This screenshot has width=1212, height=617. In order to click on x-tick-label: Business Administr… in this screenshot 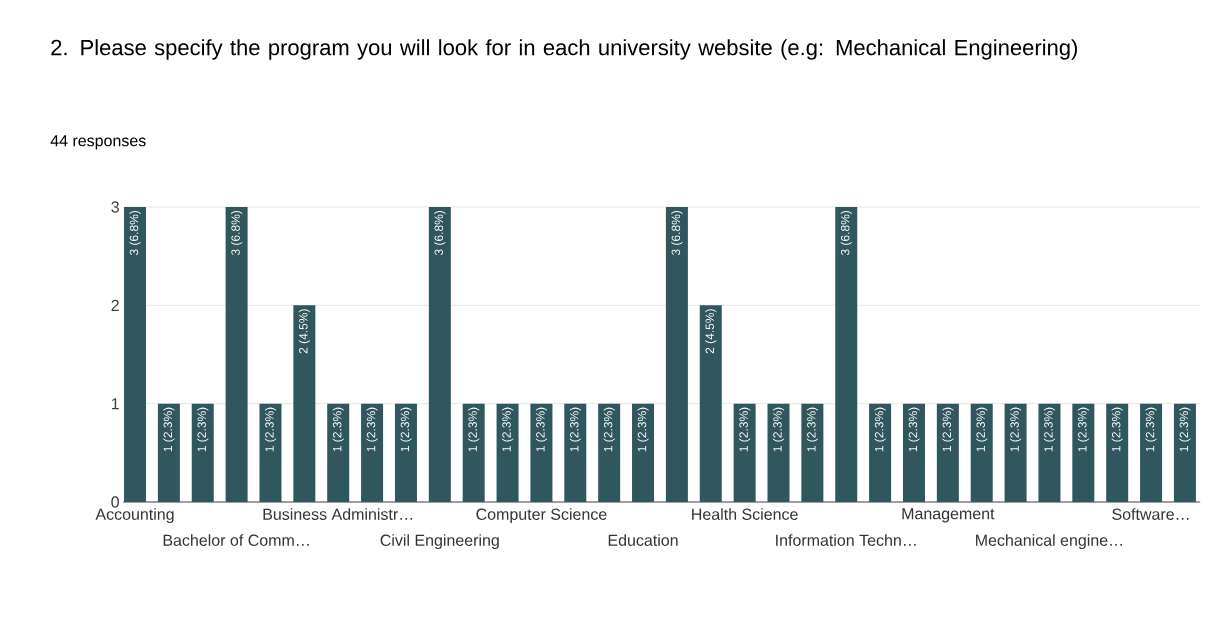, I will do `click(338, 514)`.